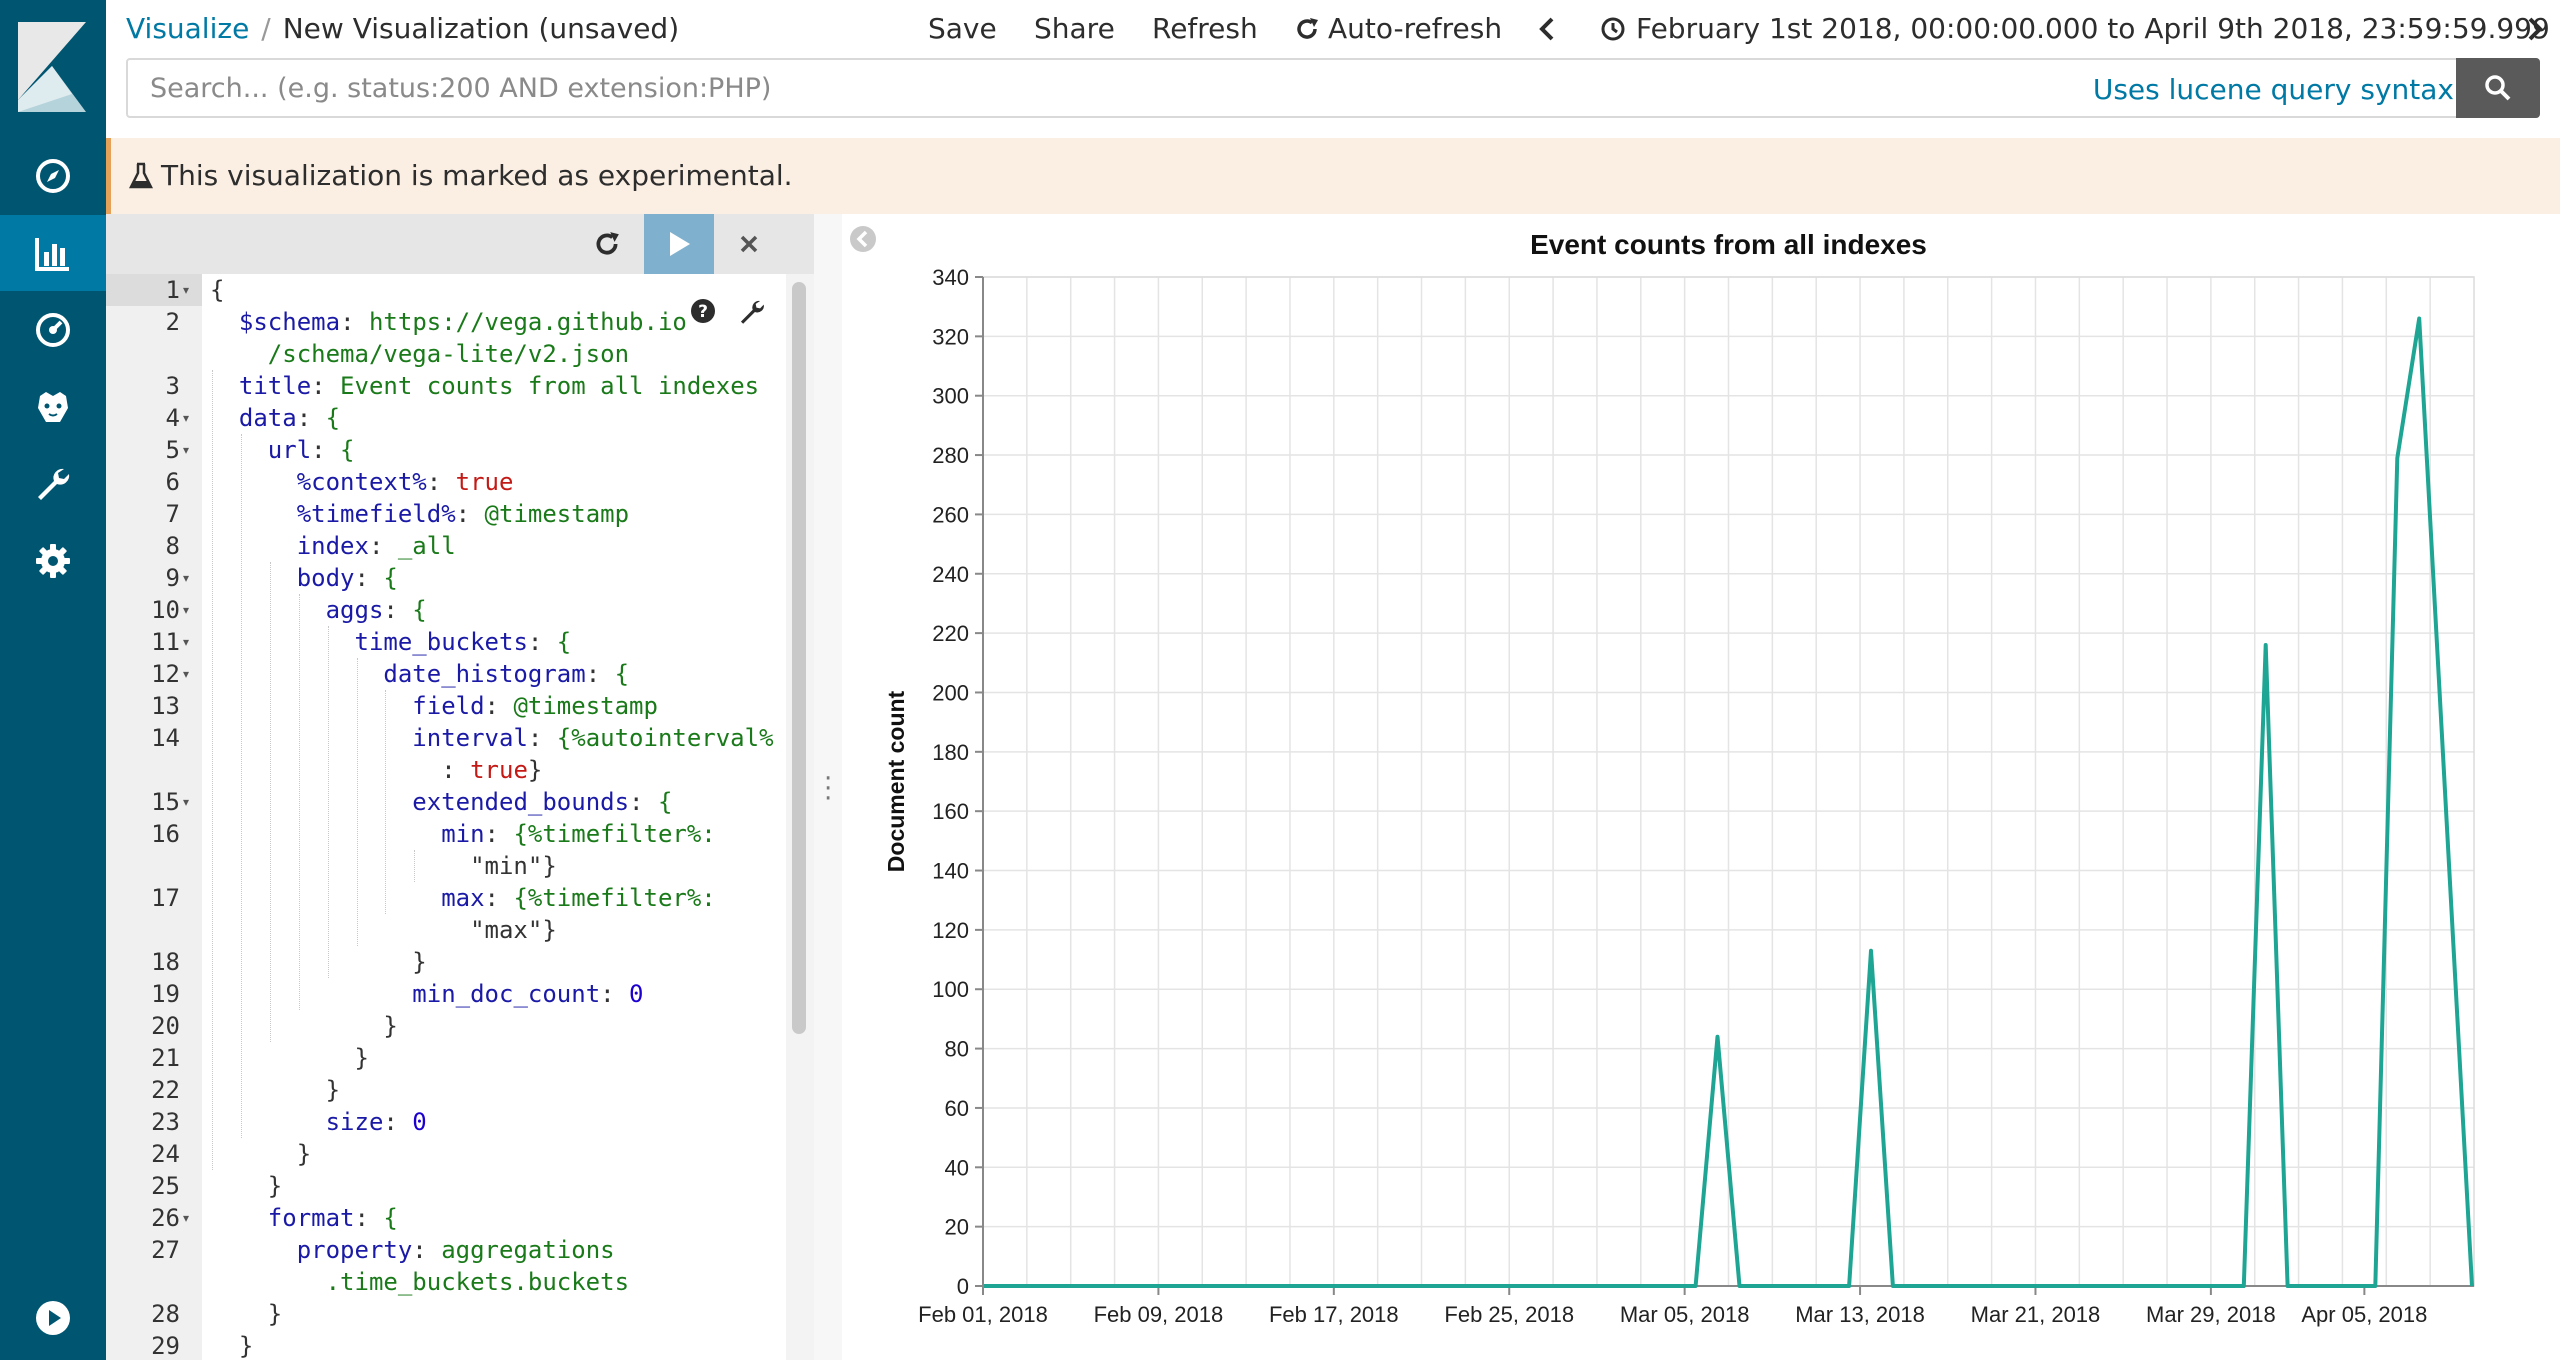 The width and height of the screenshot is (2560, 1360). Describe the element at coordinates (165, 1122) in the screenshot. I see `line-number: 23` at that location.